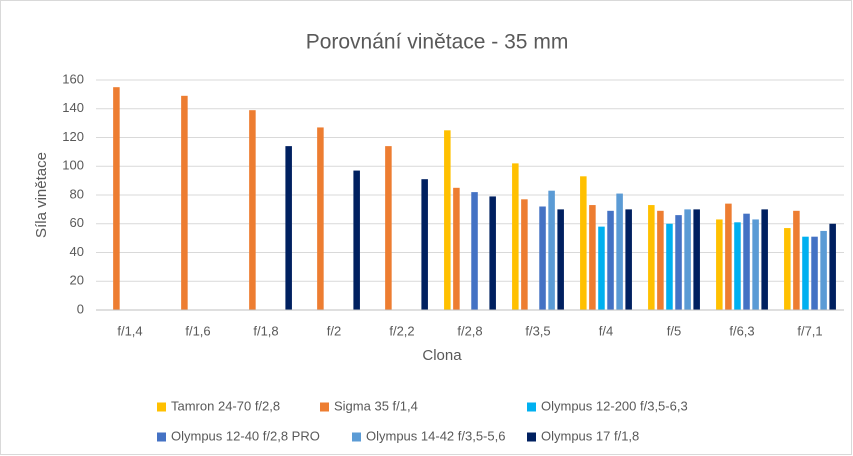  What do you see at coordinates (376, 405) in the screenshot?
I see `legend-label: Sigma 35 f/1,4` at bounding box center [376, 405].